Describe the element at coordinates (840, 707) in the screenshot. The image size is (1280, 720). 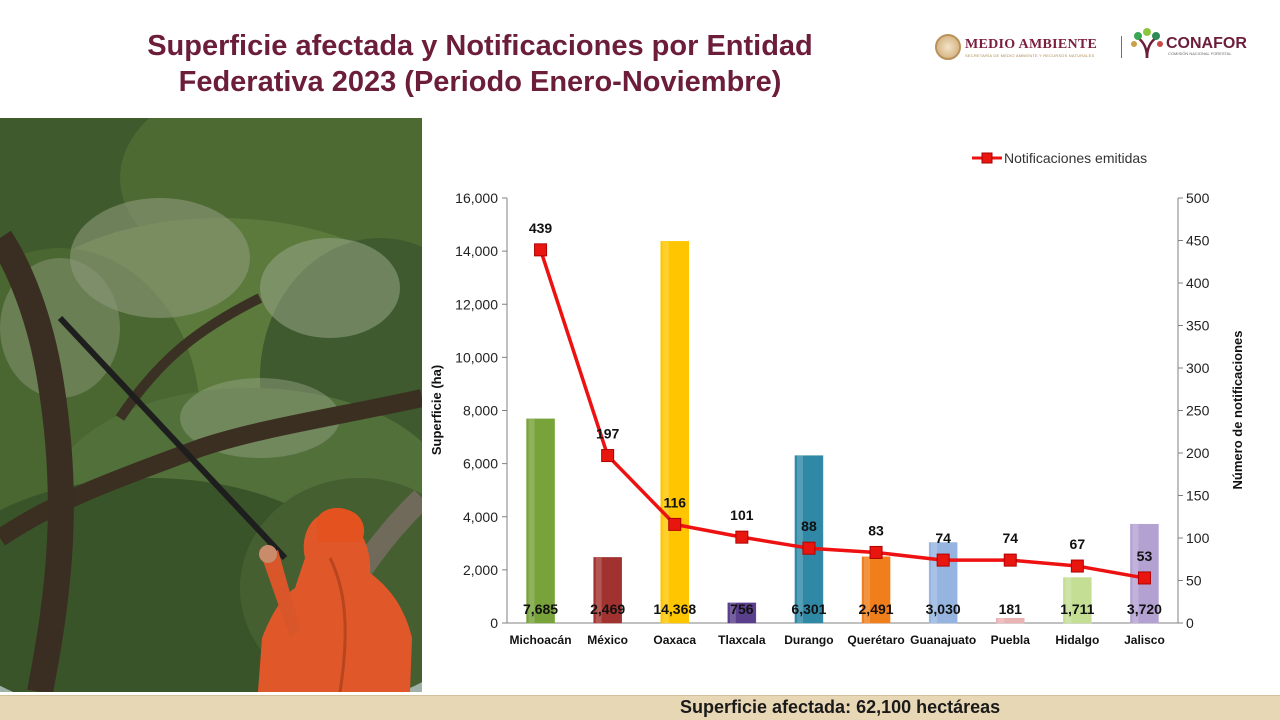
I see `footer-summary: Superficie afectada: 62,100 hectáreas` at that location.